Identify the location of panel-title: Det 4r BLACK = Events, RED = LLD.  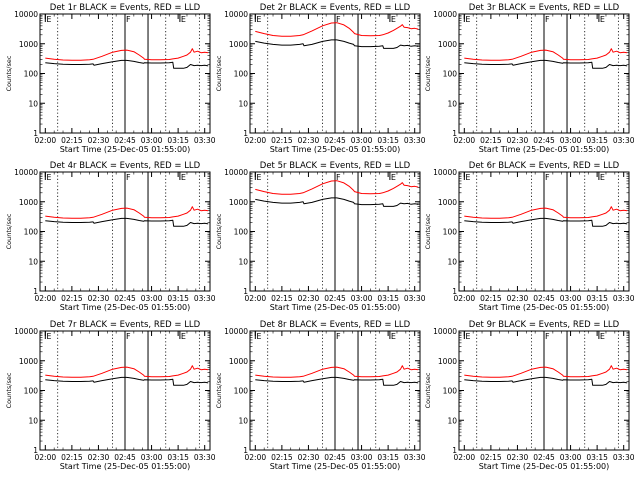
(125, 166).